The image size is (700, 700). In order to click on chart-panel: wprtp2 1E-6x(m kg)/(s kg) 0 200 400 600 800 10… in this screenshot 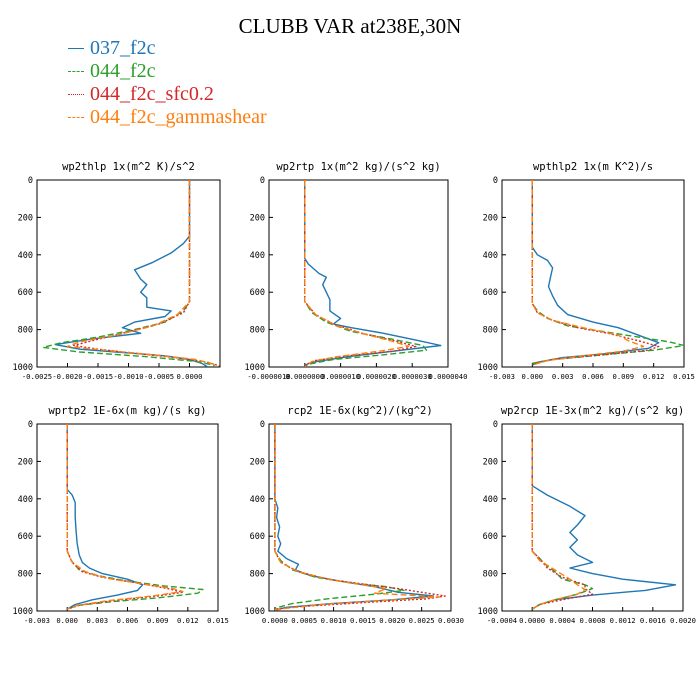, I will do `click(121, 515)`.